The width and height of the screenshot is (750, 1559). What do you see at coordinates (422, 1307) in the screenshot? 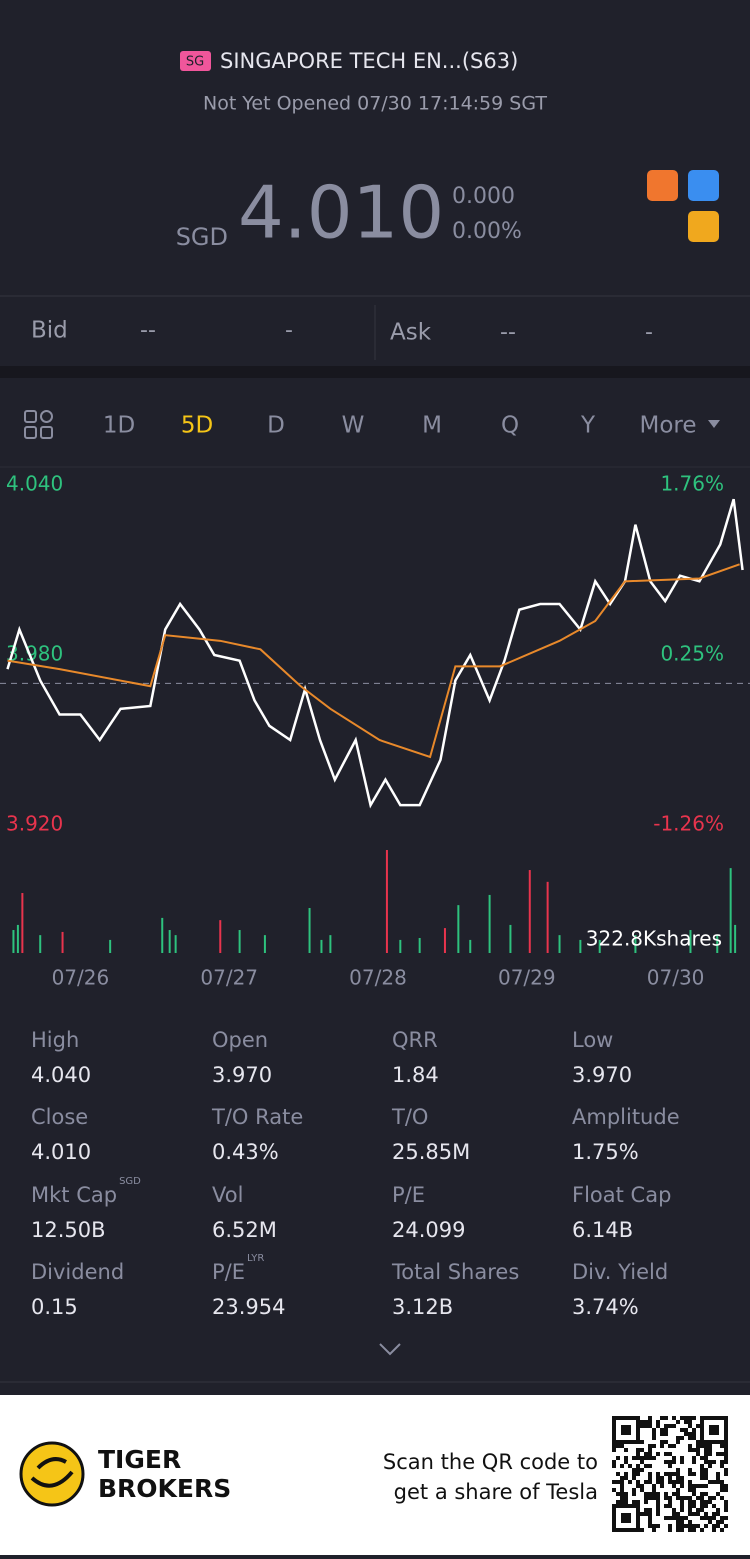
I see `stat-value: 3.12B` at bounding box center [422, 1307].